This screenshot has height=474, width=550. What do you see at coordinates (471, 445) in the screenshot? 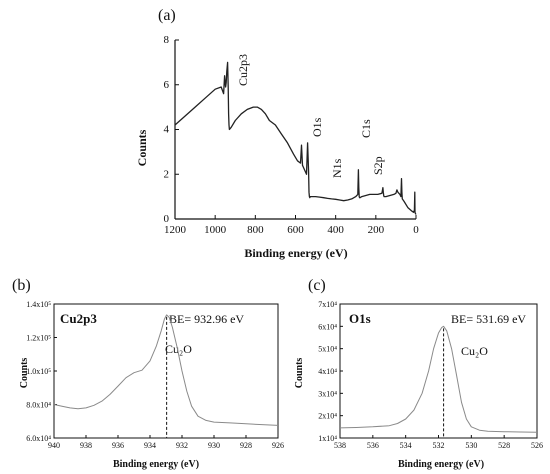
I see `x-tick-label: 530` at bounding box center [471, 445].